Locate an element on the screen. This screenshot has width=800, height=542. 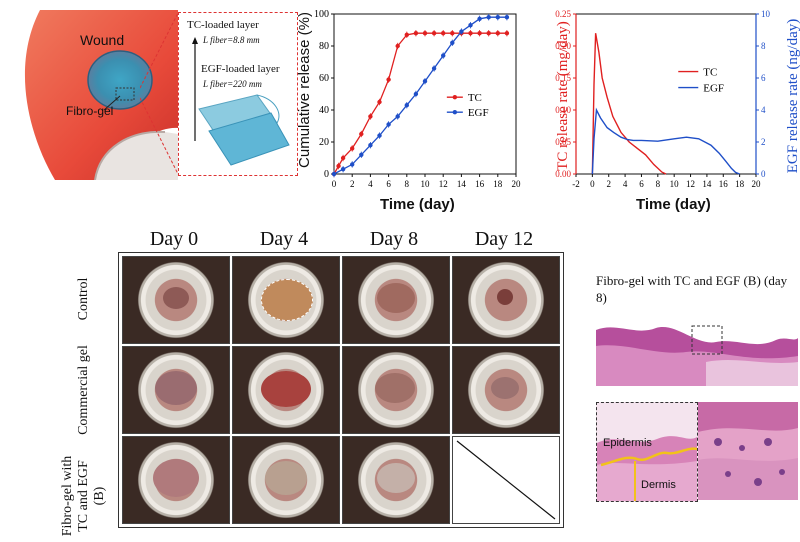
histology-zoom-right-drawing is located at coordinates (748, 451).